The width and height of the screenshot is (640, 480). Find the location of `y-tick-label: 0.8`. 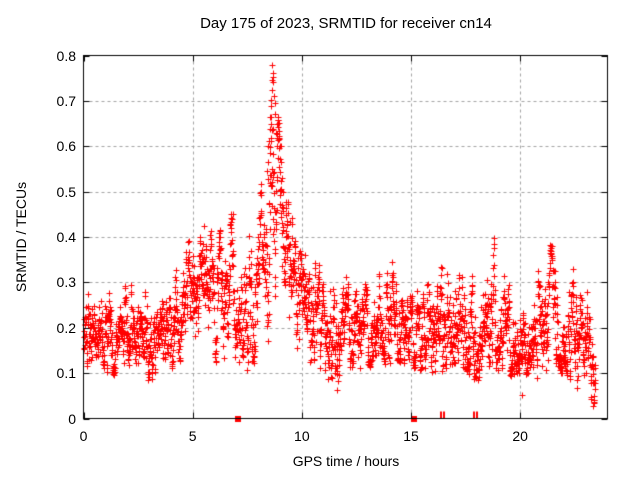

y-tick-label: 0.8 is located at coordinates (66, 55).